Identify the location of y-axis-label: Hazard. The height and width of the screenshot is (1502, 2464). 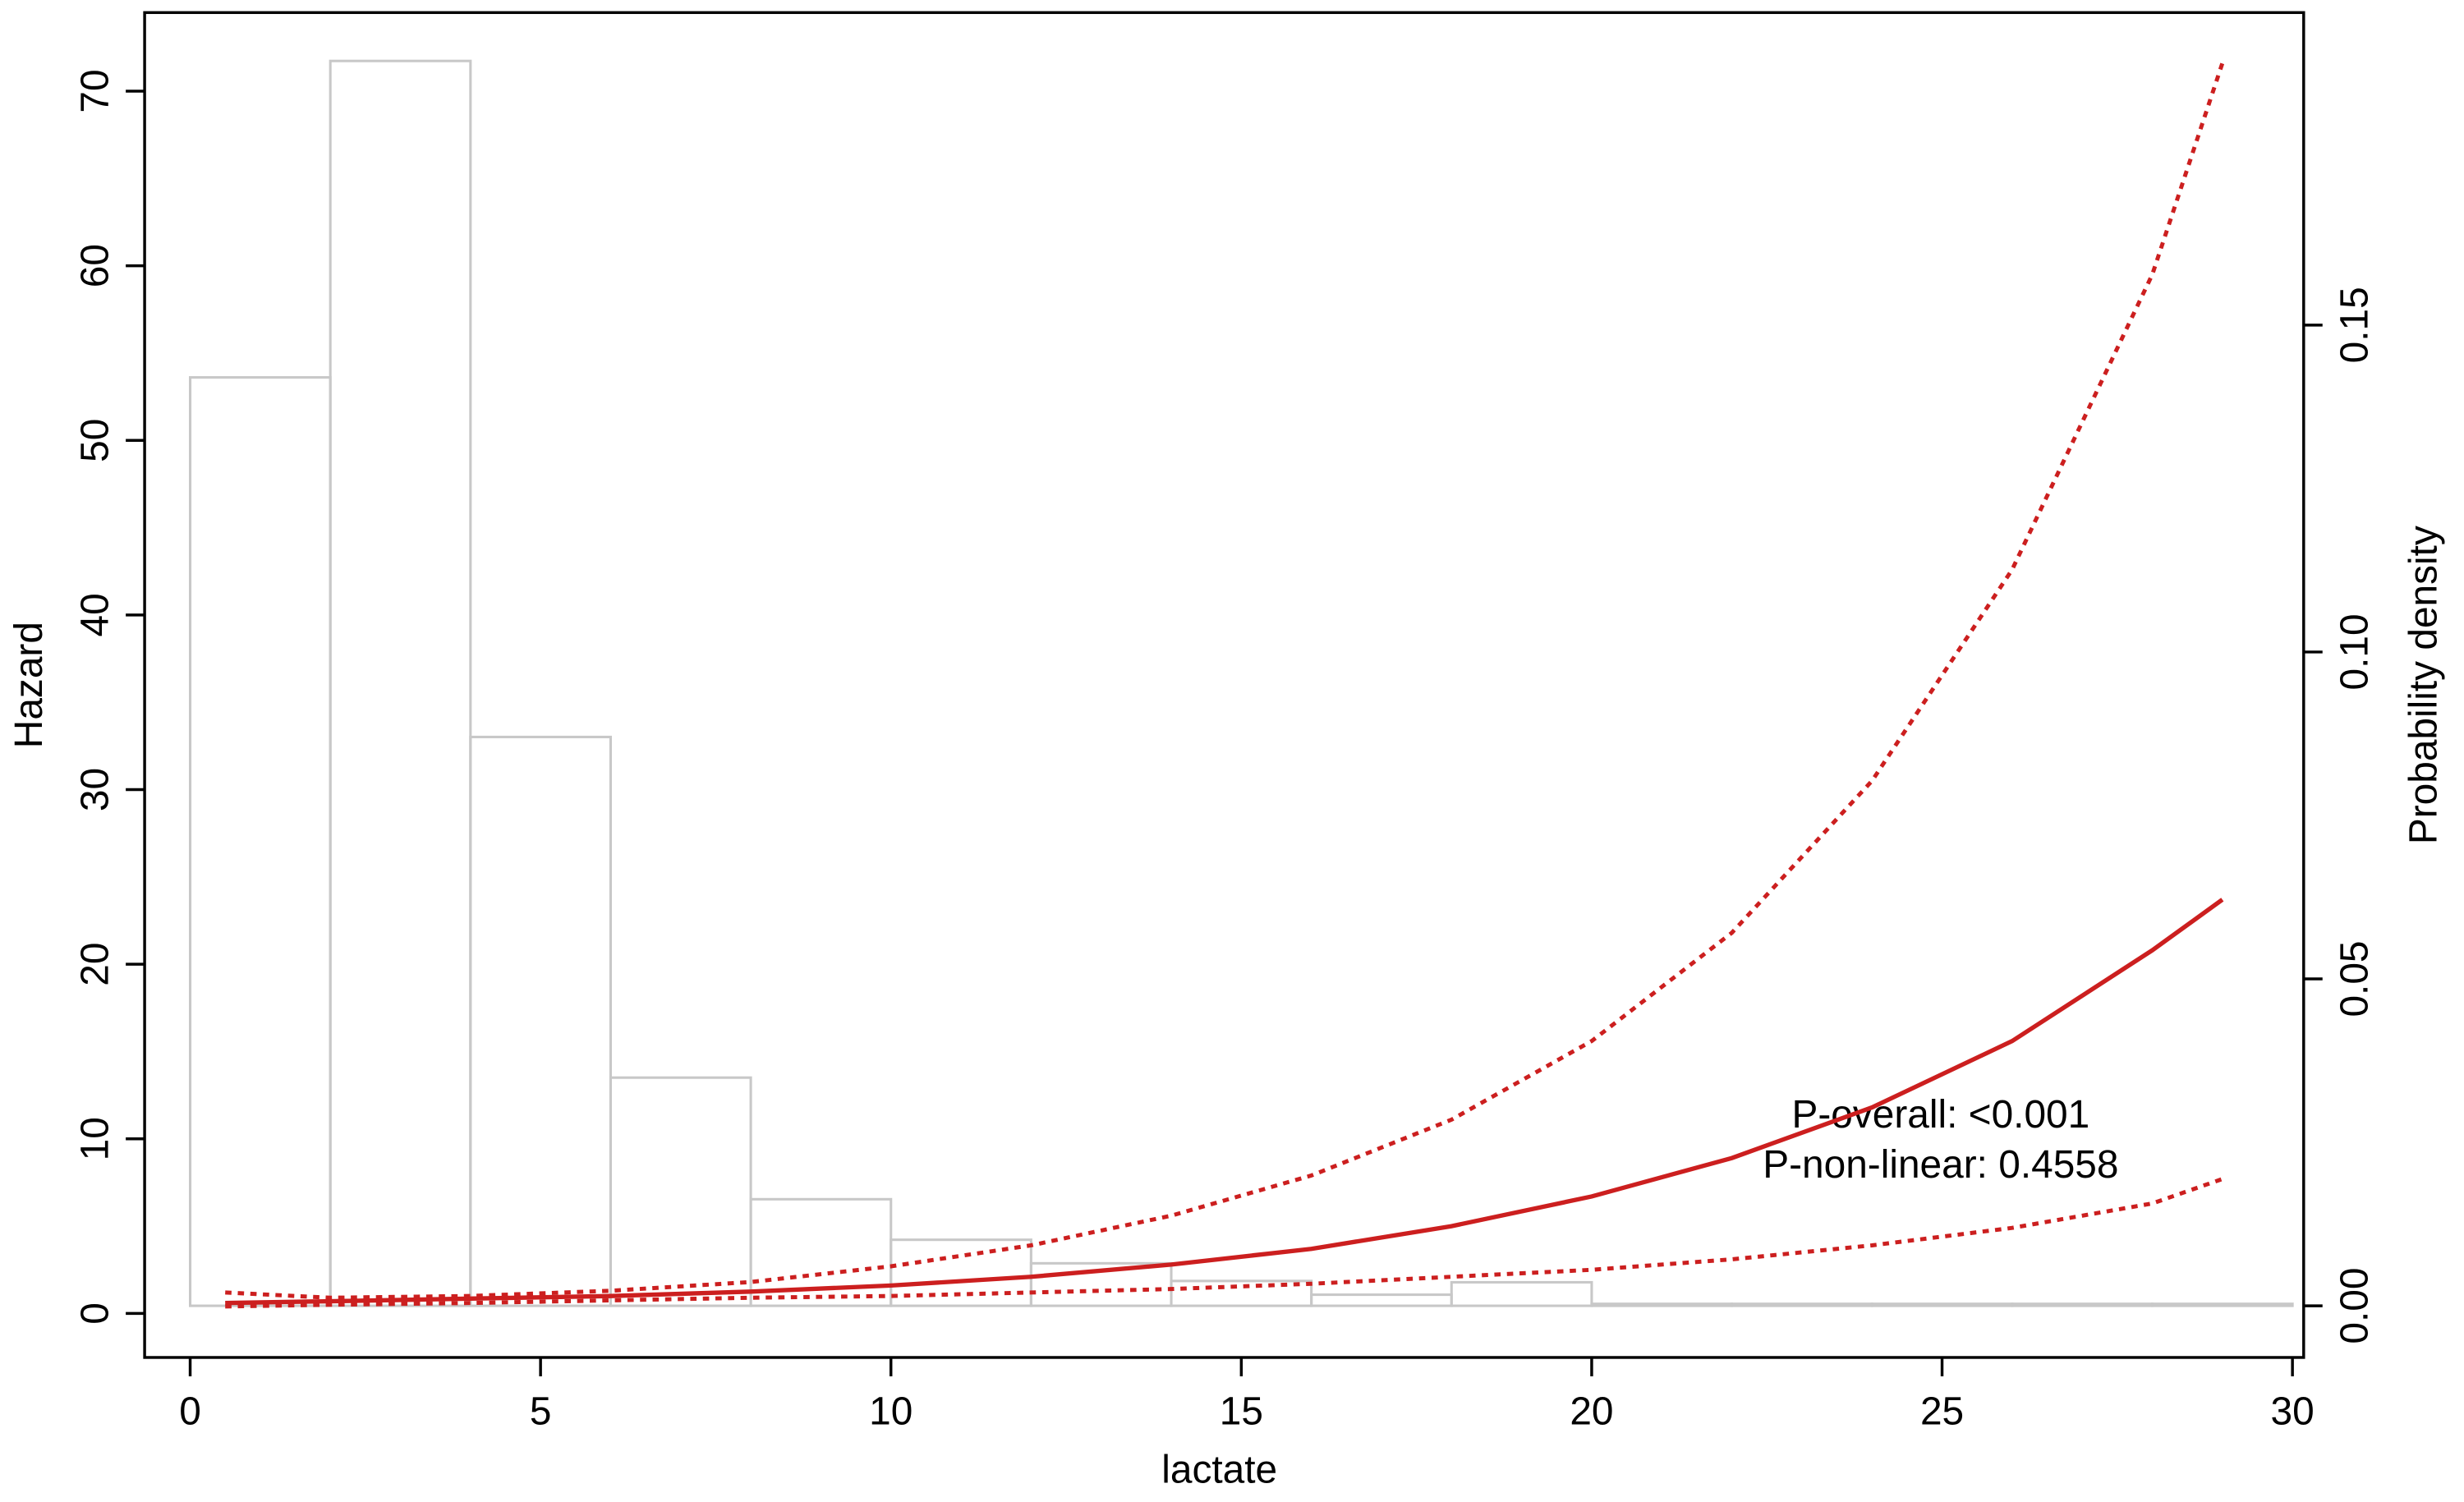
(29, 685).